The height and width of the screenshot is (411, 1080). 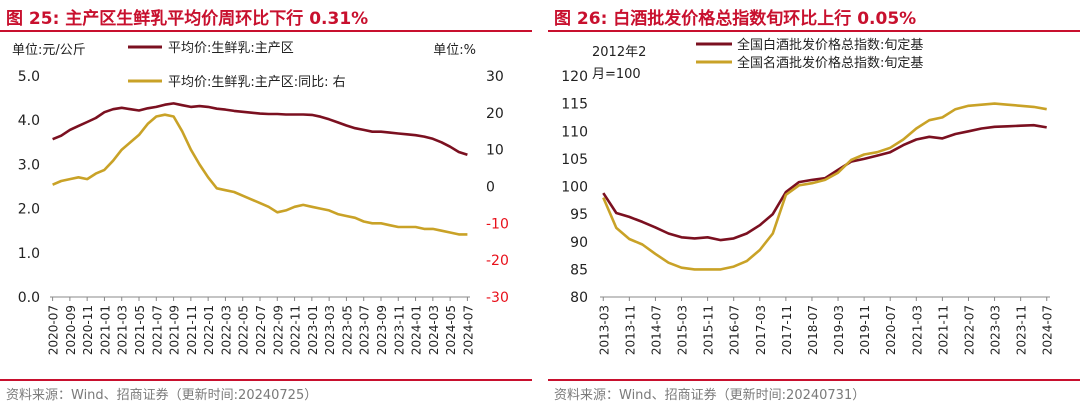 What do you see at coordinates (226, 330) in the screenshot?
I see `x-tick-label: 2022-03` at bounding box center [226, 330].